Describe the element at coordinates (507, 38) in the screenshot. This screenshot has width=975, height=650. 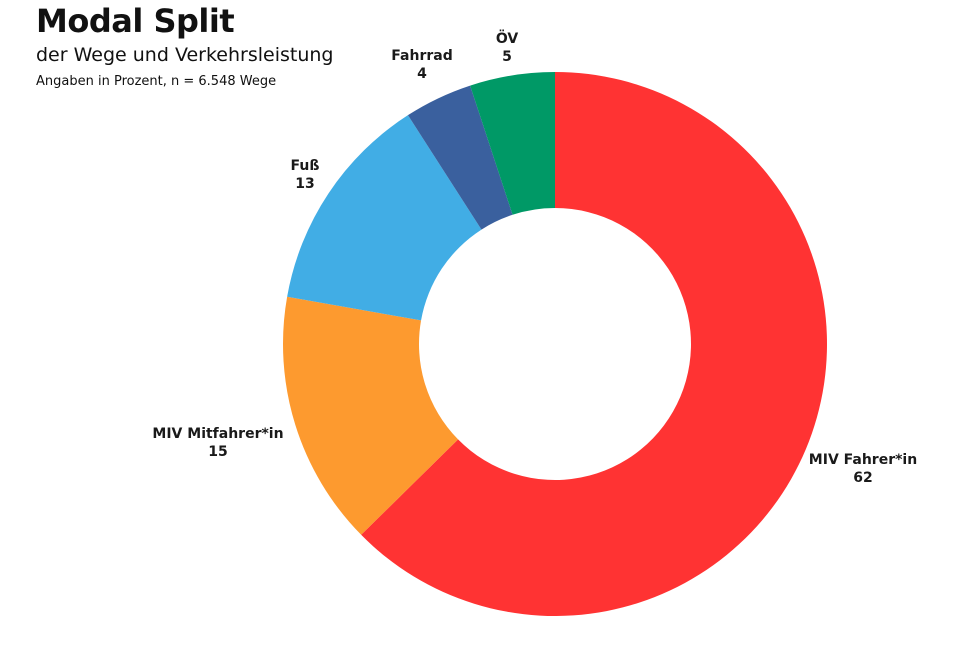
I see `slice-label: ÖV` at that location.